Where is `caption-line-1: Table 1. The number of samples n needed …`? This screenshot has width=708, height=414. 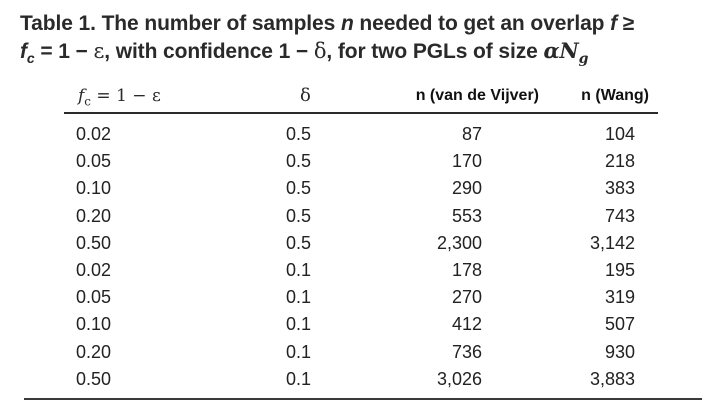 caption-line-1: Table 1. The number of samples n needed … is located at coordinates (360, 23).